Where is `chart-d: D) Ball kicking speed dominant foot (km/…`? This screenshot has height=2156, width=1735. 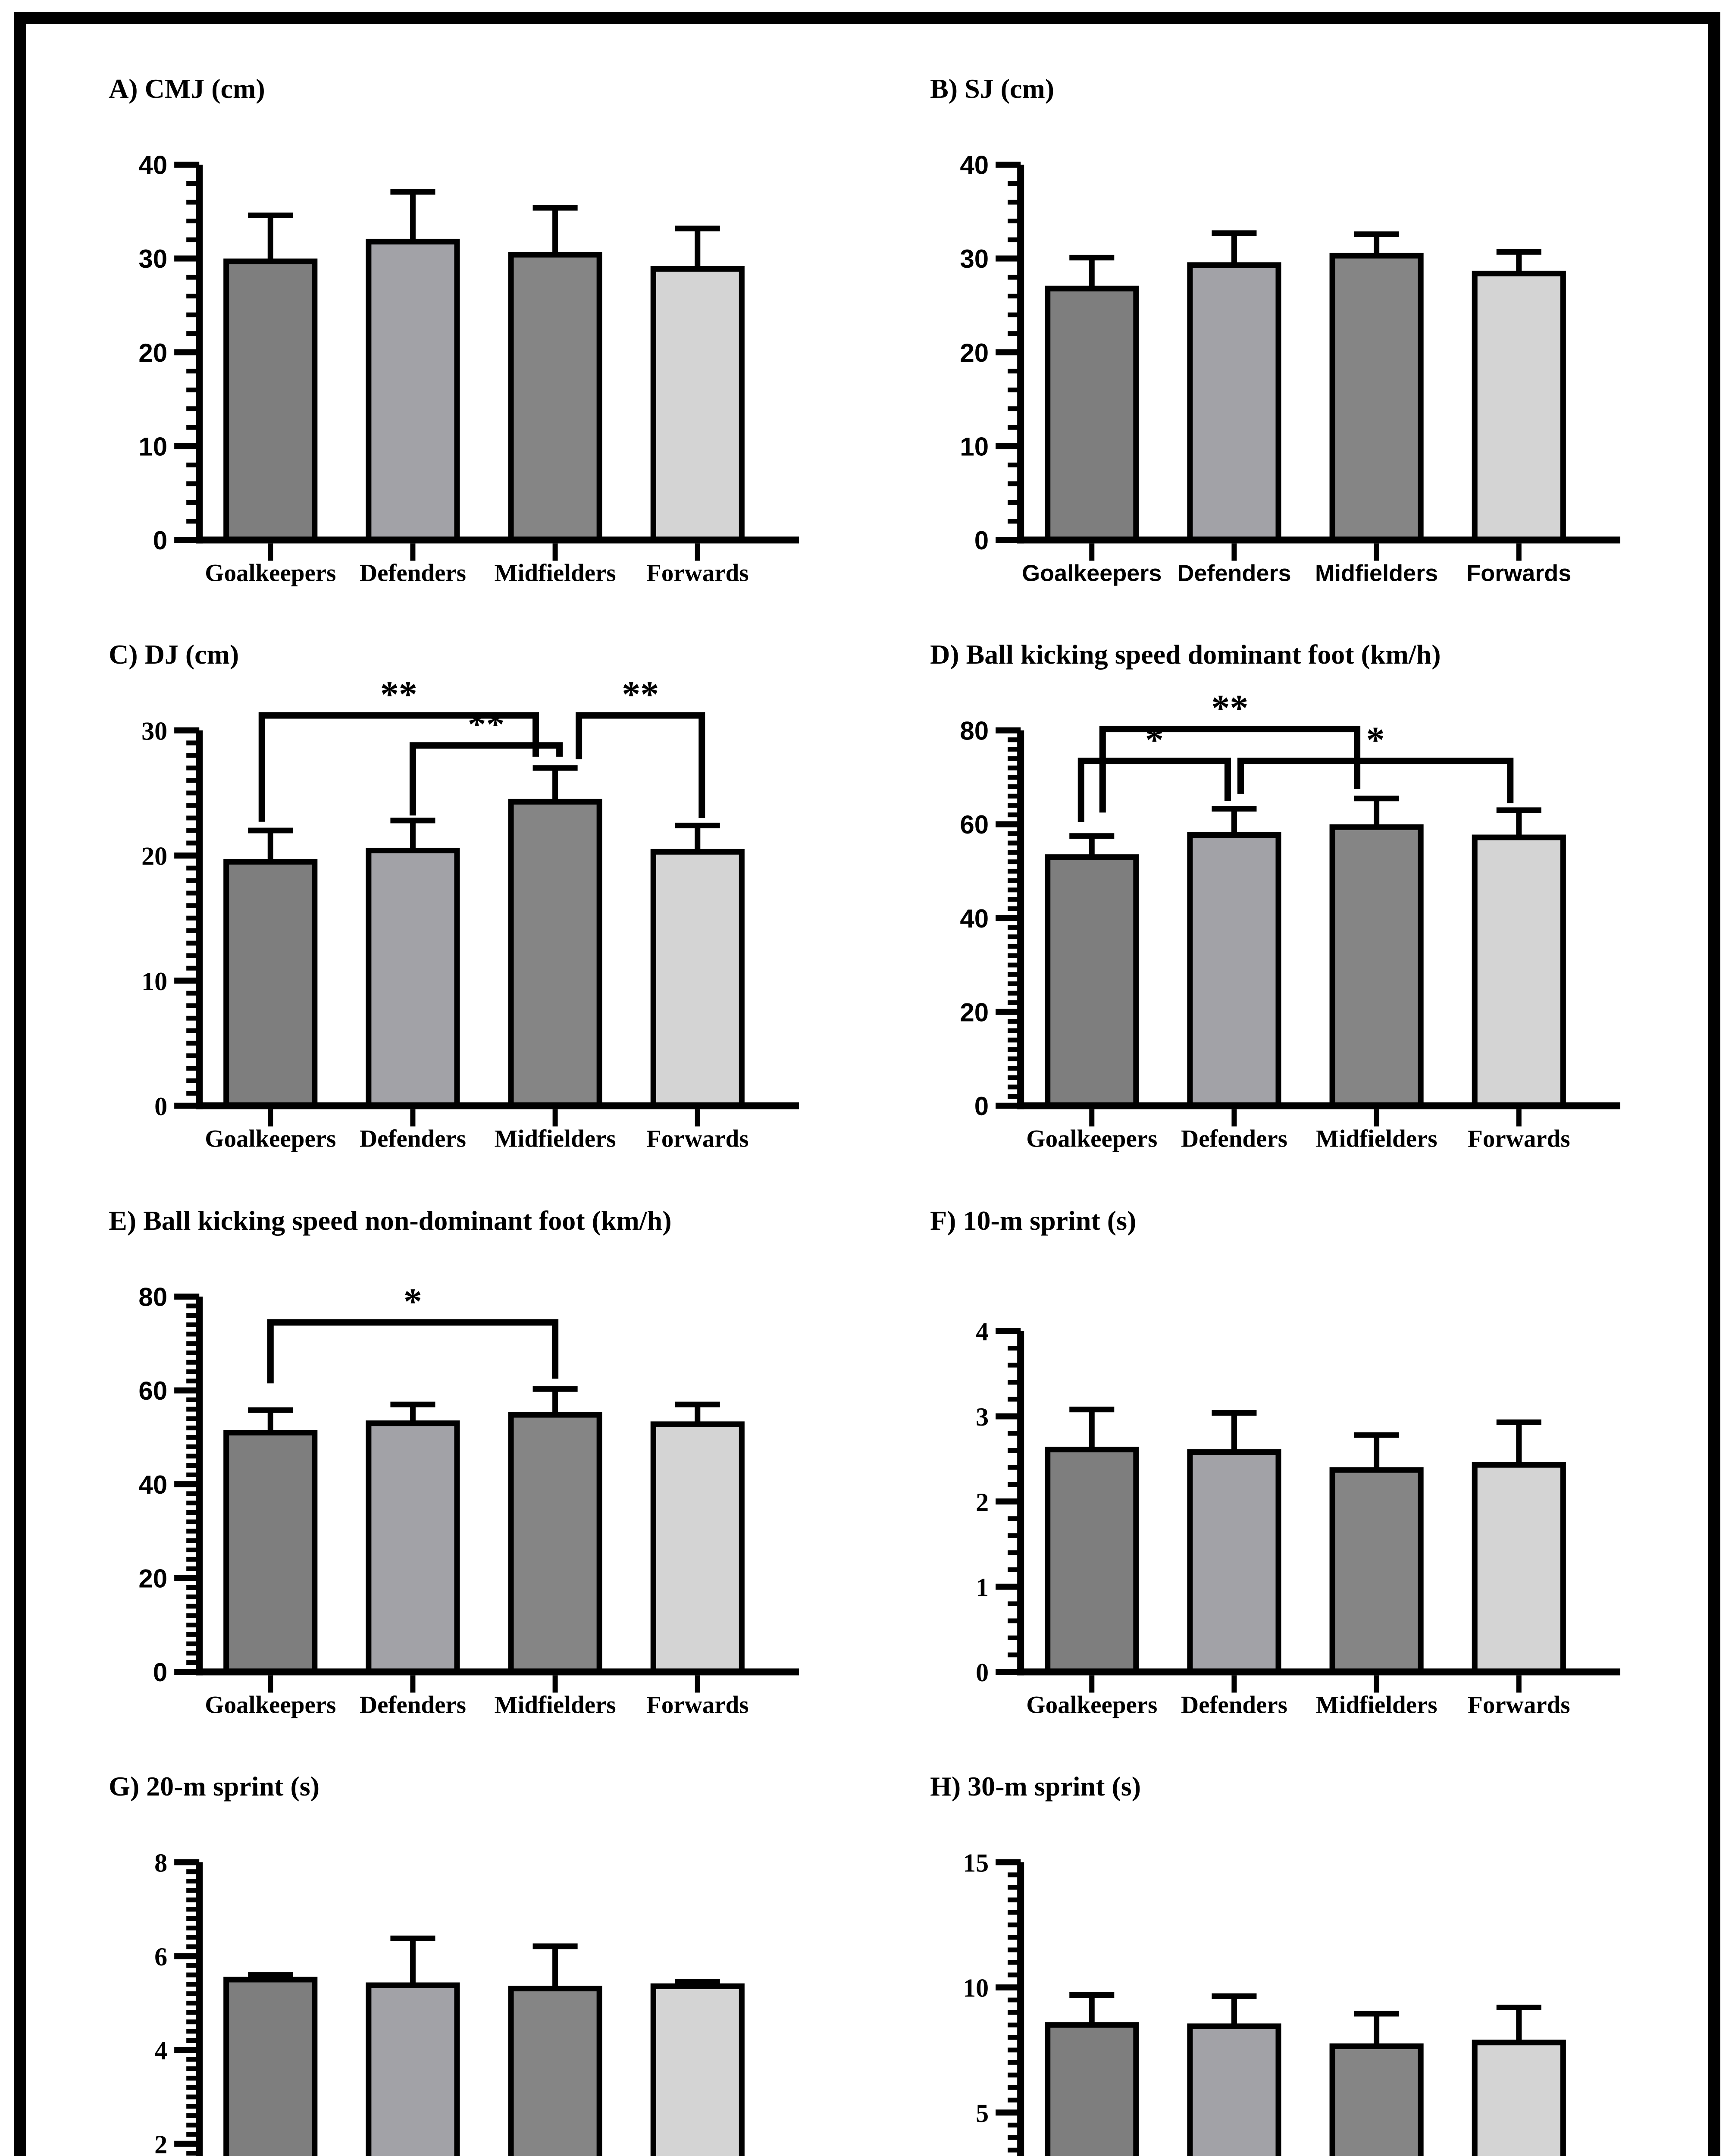 chart-d: D) Ball kicking speed dominant foot (km/… is located at coordinates (1275, 896).